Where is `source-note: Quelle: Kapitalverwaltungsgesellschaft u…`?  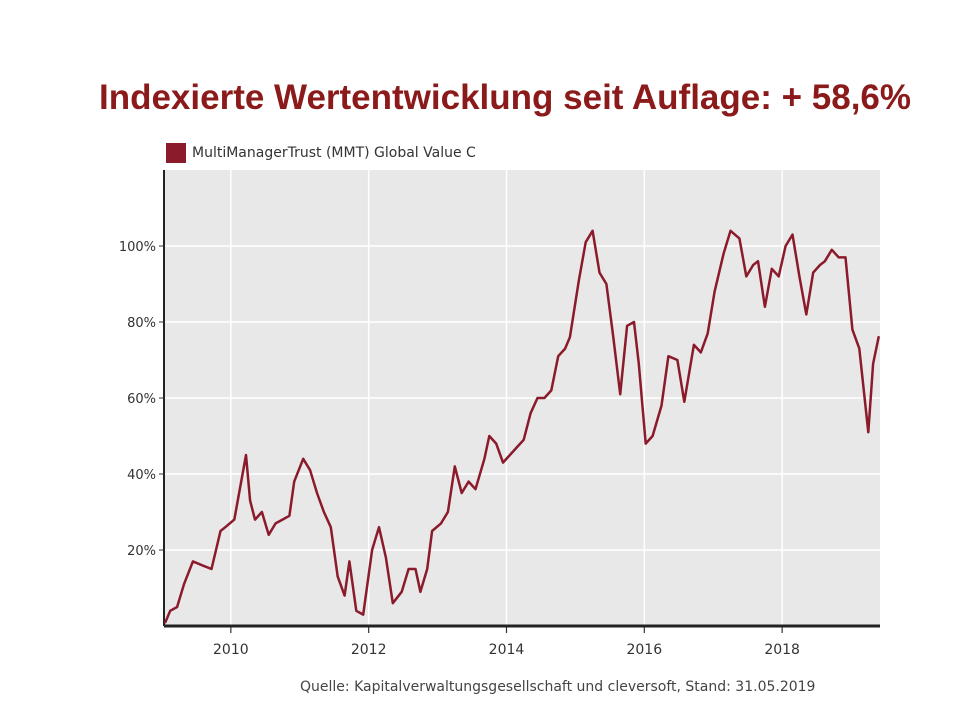 source-note: Quelle: Kapitalverwaltungsgesellschaft u… is located at coordinates (558, 687).